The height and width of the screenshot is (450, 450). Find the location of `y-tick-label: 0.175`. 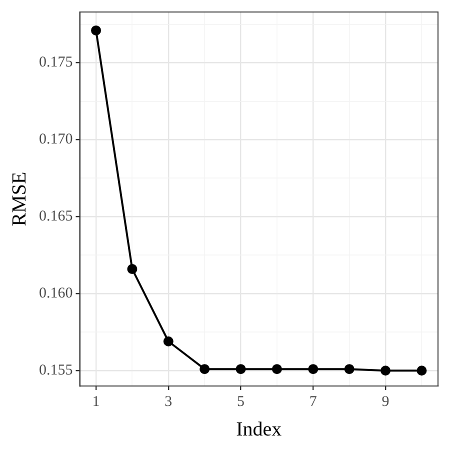

y-tick-label: 0.175 is located at coordinates (56, 62).